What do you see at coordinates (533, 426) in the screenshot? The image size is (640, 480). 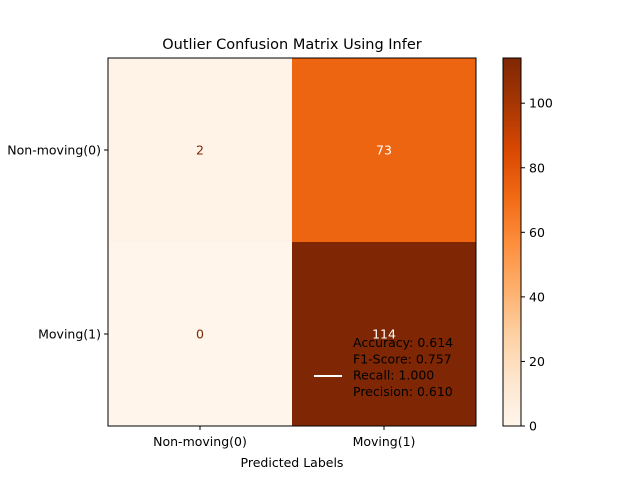 I see `colorbar-tick-label: 0` at bounding box center [533, 426].